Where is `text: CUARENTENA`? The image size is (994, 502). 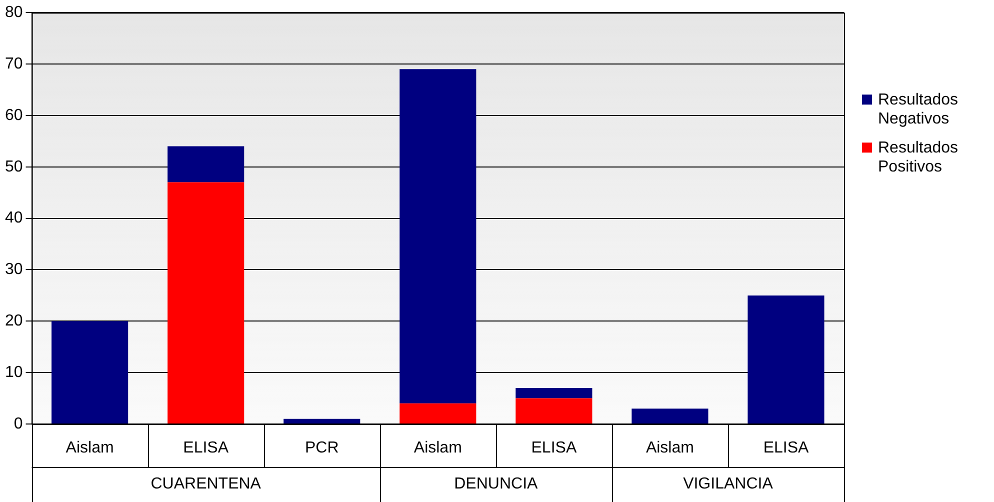 text: CUARENTENA is located at coordinates (206, 483).